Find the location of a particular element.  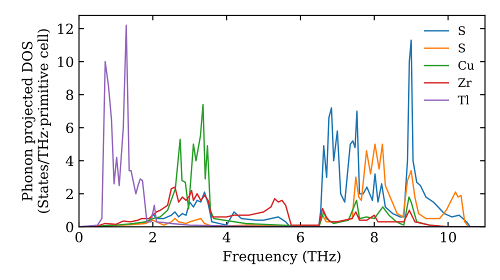

y-tick-label: 6 is located at coordinates (70, 128).